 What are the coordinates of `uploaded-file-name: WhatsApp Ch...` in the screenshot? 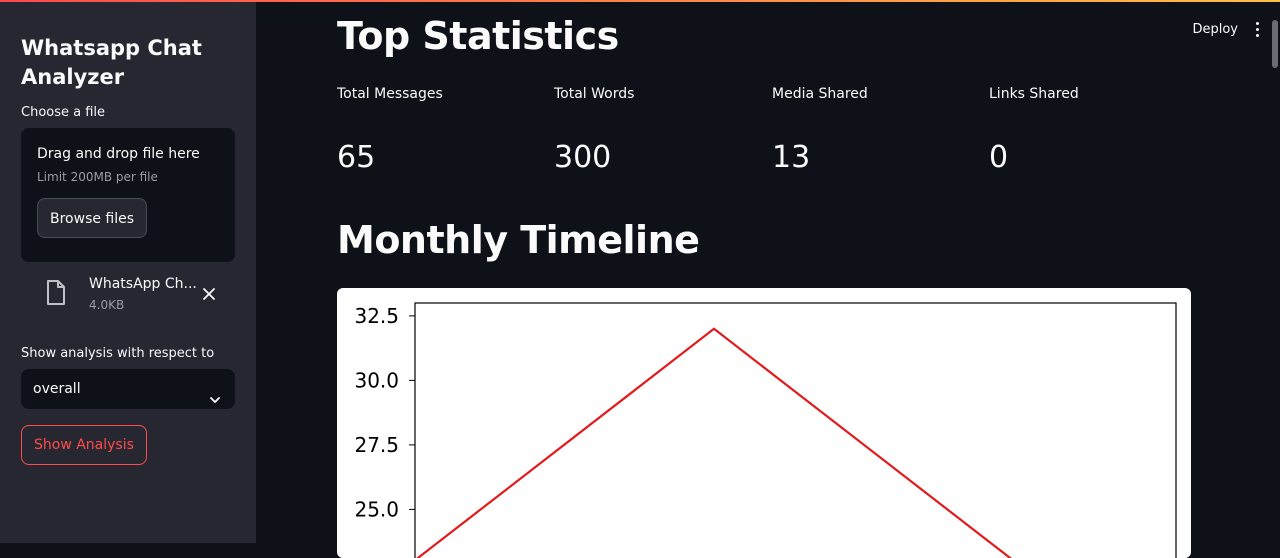 It's located at (143, 284).